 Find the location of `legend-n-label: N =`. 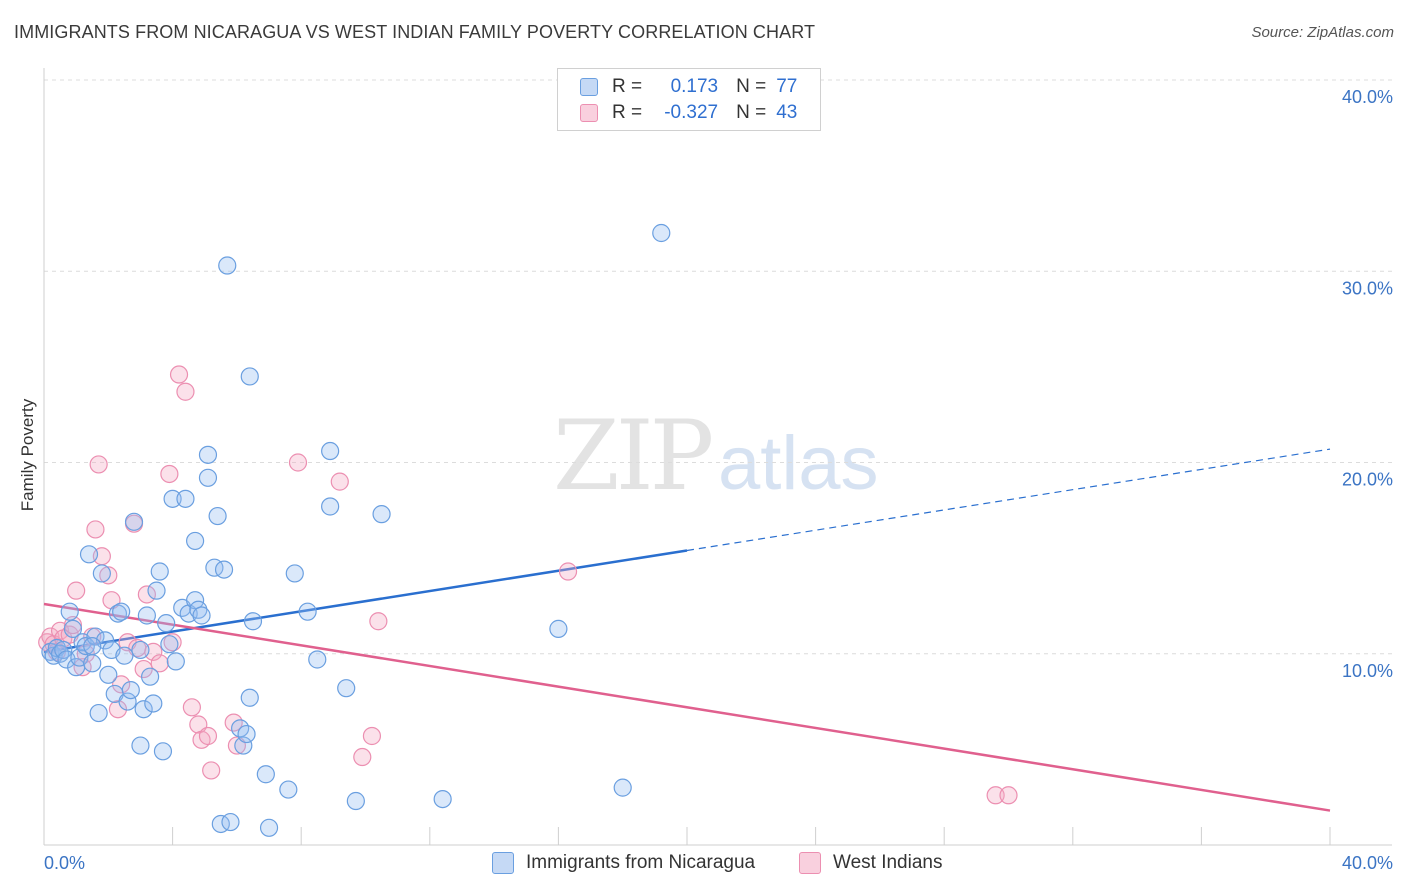

legend-n-label: N = is located at coordinates (751, 112).